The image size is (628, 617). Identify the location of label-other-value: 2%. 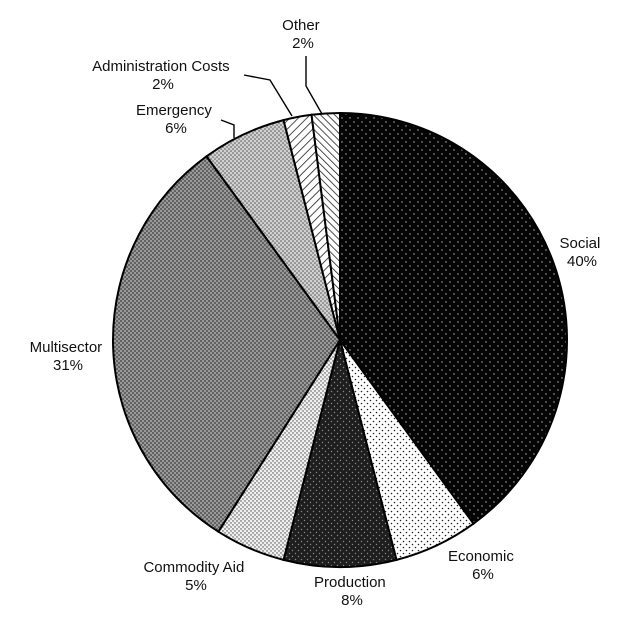
(303, 43).